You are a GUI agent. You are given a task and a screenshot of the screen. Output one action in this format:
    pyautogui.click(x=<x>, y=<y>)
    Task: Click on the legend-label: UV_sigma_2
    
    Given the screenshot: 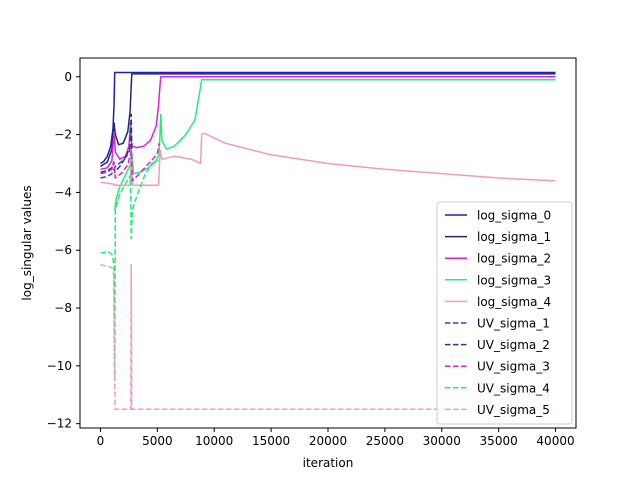 What is the action you would take?
    pyautogui.click(x=513, y=345)
    